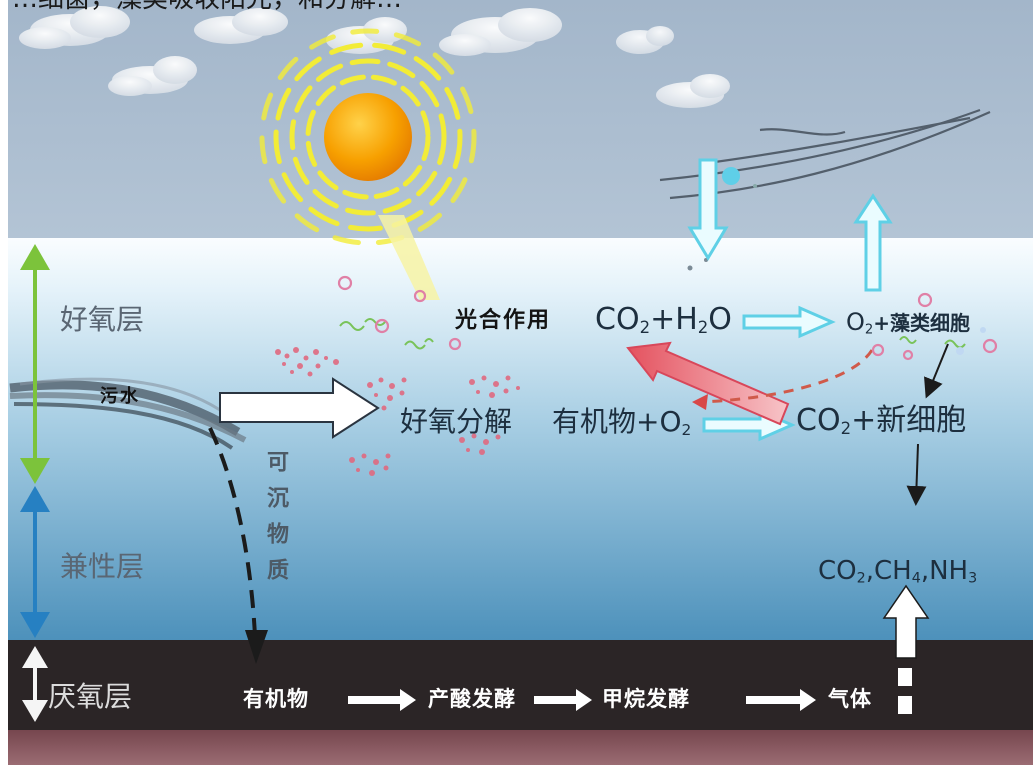  I want to click on co2-in-arrow, so click(708, 209).